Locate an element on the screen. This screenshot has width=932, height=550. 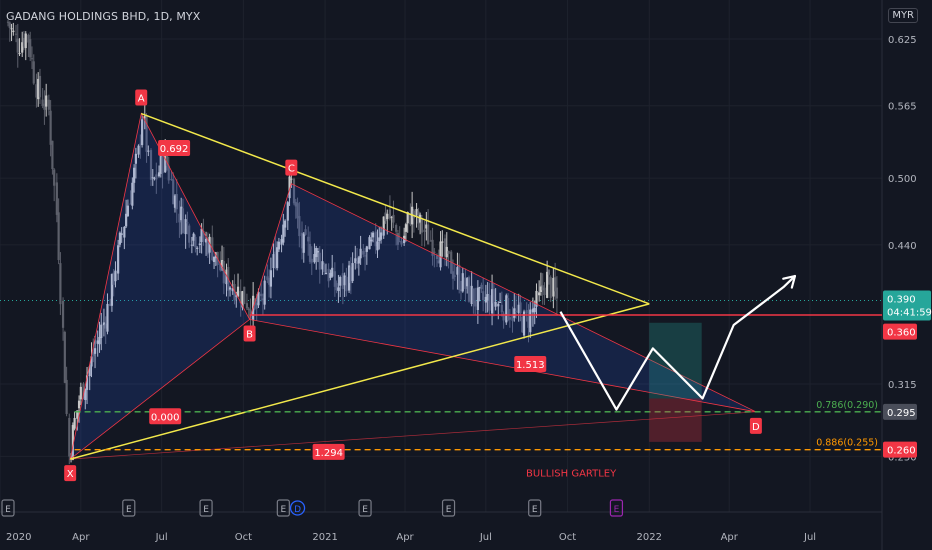
y-tick-label: 0.250 is located at coordinates (902, 457).